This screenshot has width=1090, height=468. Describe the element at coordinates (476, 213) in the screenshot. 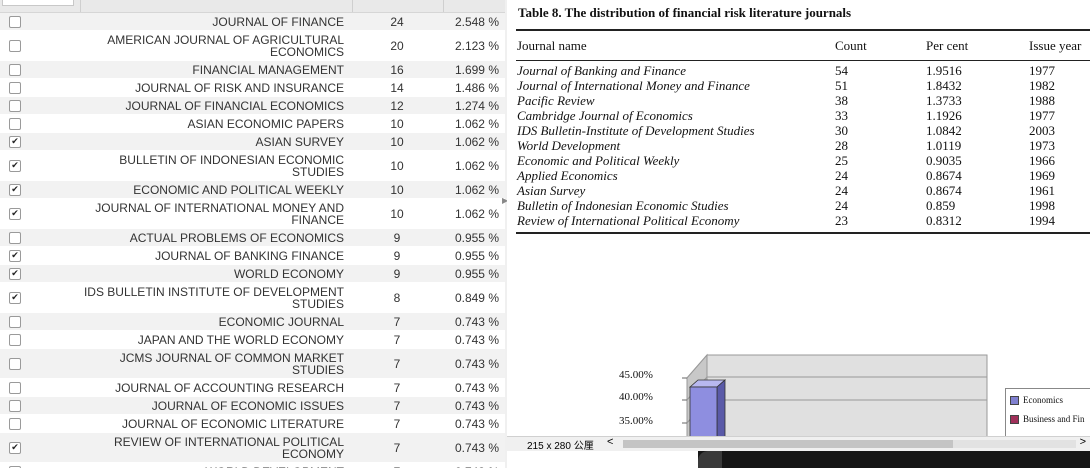

I see `journal-percent: 1.062 %` at that location.